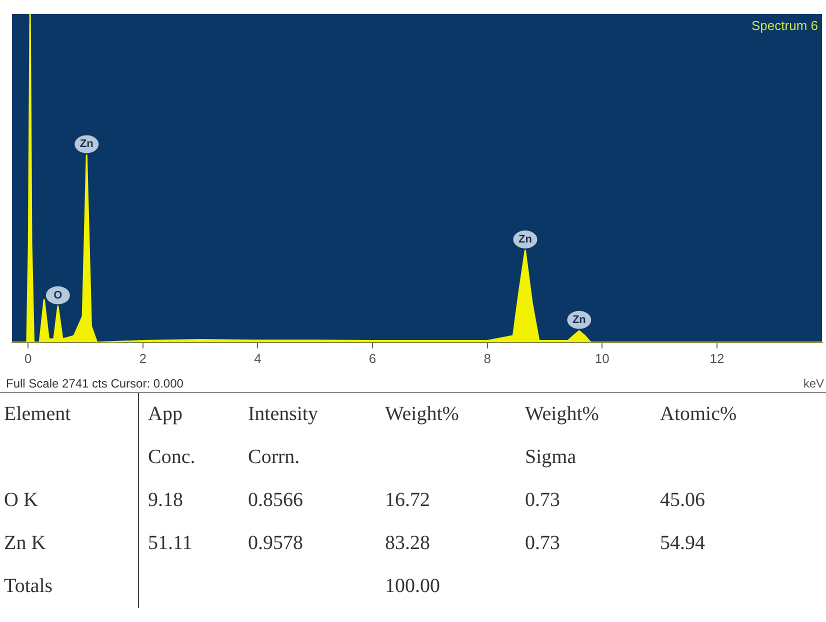 This screenshot has width=826, height=622. Describe the element at coordinates (372, 358) in the screenshot. I see `x-tick-label: 6` at that location.